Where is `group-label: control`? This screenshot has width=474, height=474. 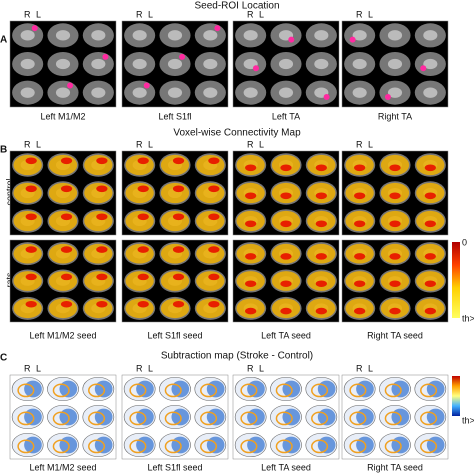 group-label: control is located at coordinates (9, 191).